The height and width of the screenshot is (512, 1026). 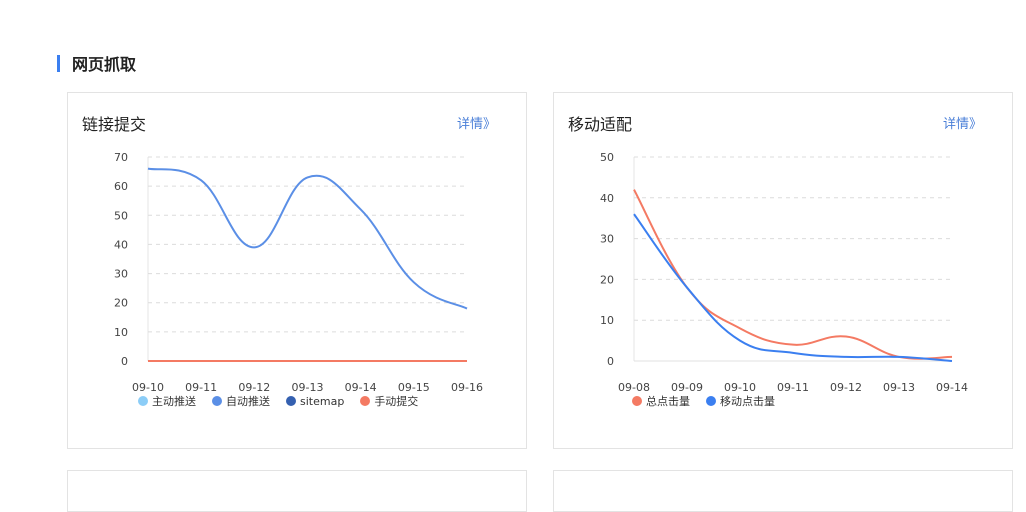 I want to click on next-card-left, so click(x=297, y=491).